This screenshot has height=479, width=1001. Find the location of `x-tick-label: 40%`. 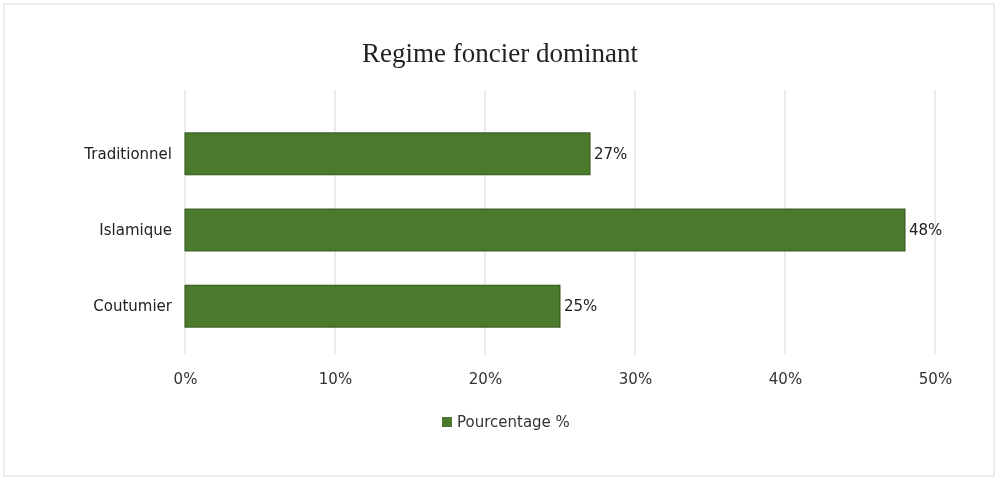

x-tick-label: 40% is located at coordinates (785, 378).